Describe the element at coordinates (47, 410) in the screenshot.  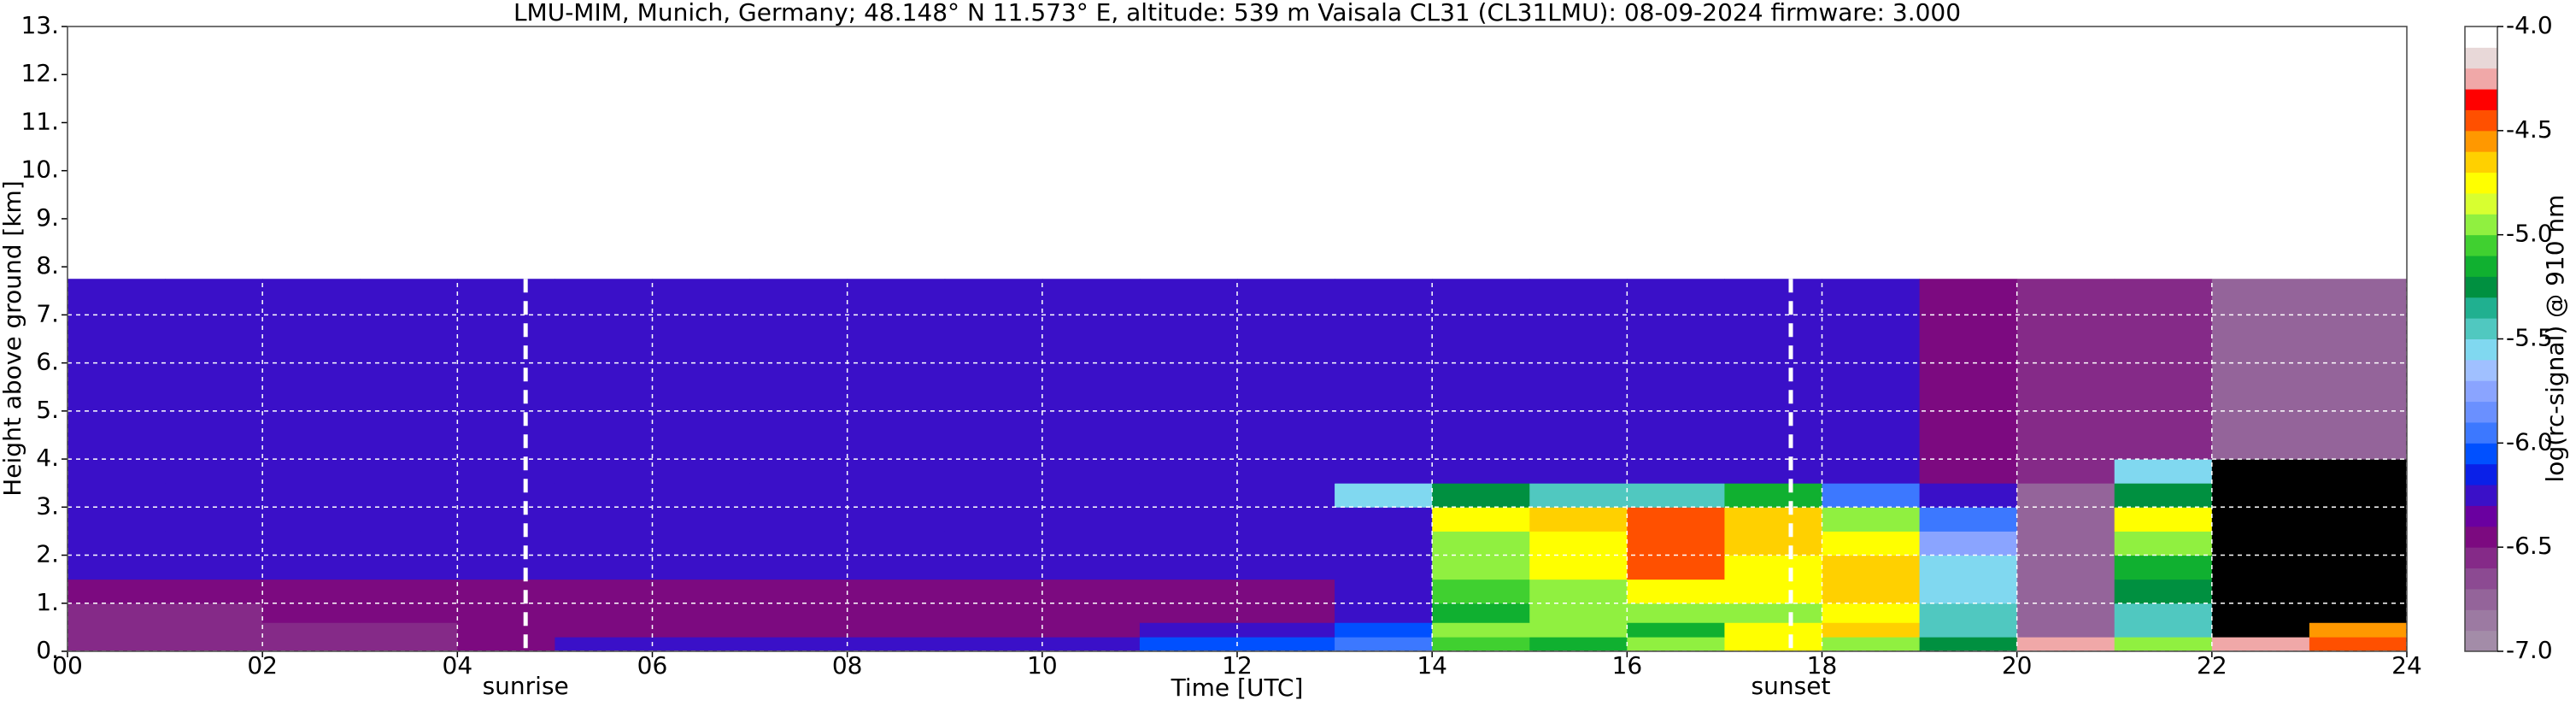
I see `y-tick-label: 5.` at that location.